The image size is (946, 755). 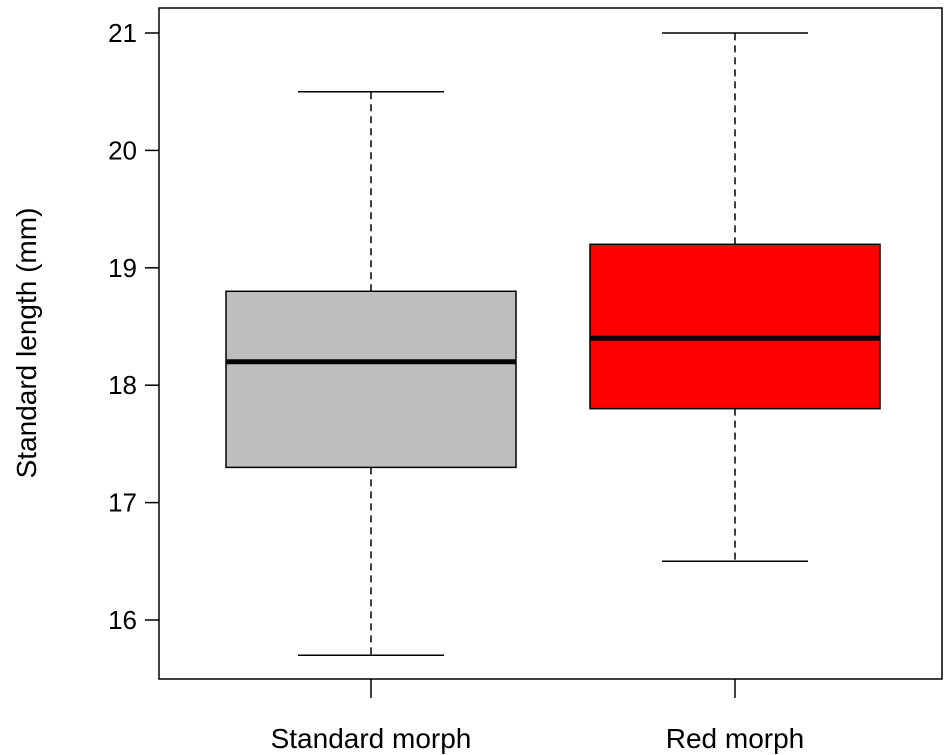 What do you see at coordinates (122, 620) in the screenshot?
I see `y-tick-label: 16` at bounding box center [122, 620].